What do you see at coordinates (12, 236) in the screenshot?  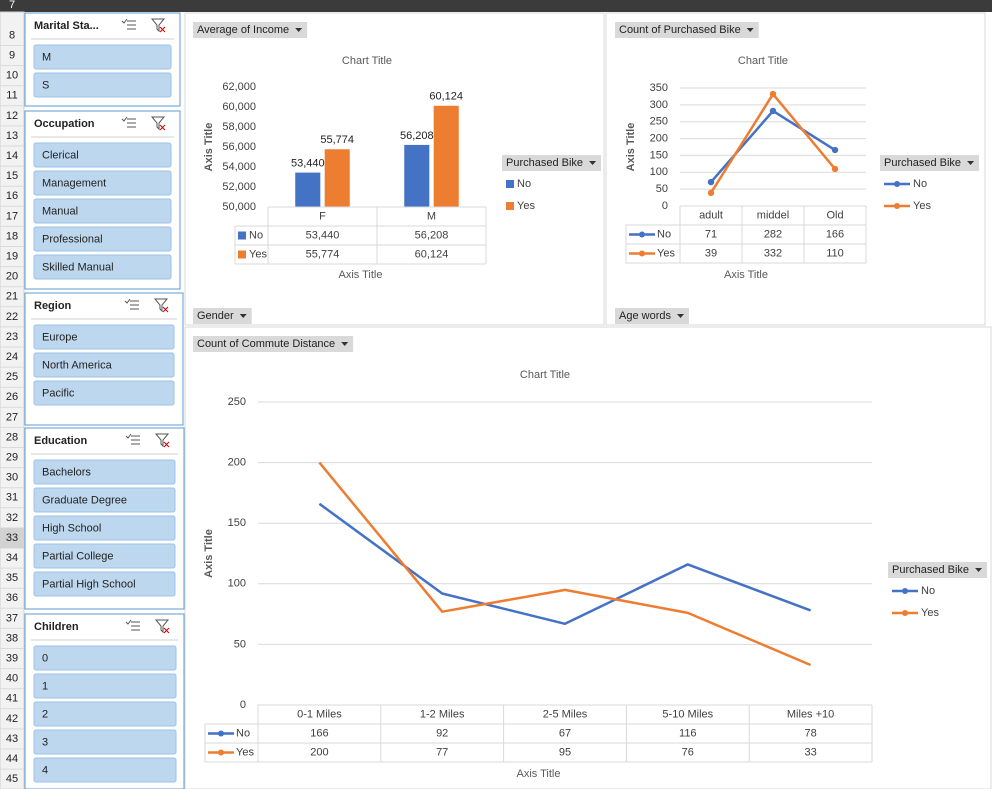 I see `row-number: 18` at bounding box center [12, 236].